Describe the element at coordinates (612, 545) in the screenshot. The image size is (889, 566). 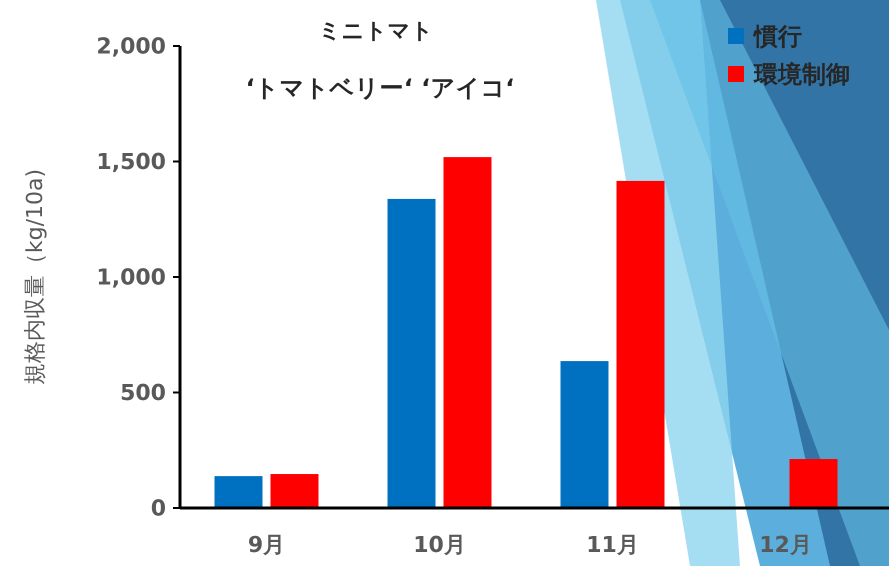
I see `x-tick-label: 11月` at that location.